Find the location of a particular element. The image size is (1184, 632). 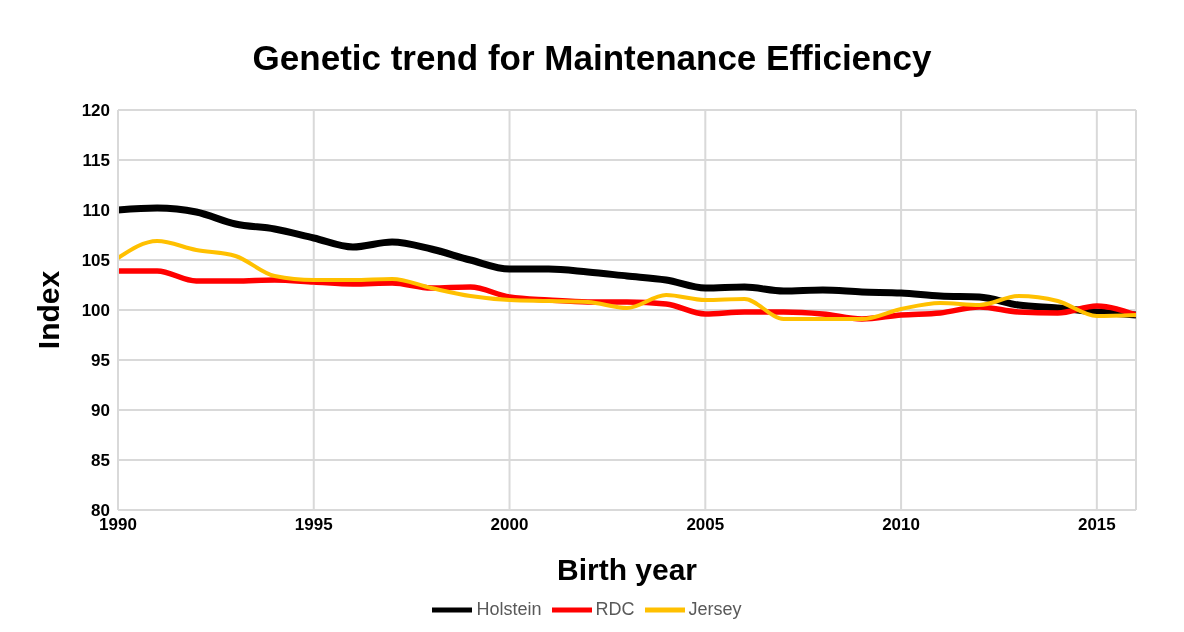

x-tick-label: 2015 is located at coordinates (1096, 525).